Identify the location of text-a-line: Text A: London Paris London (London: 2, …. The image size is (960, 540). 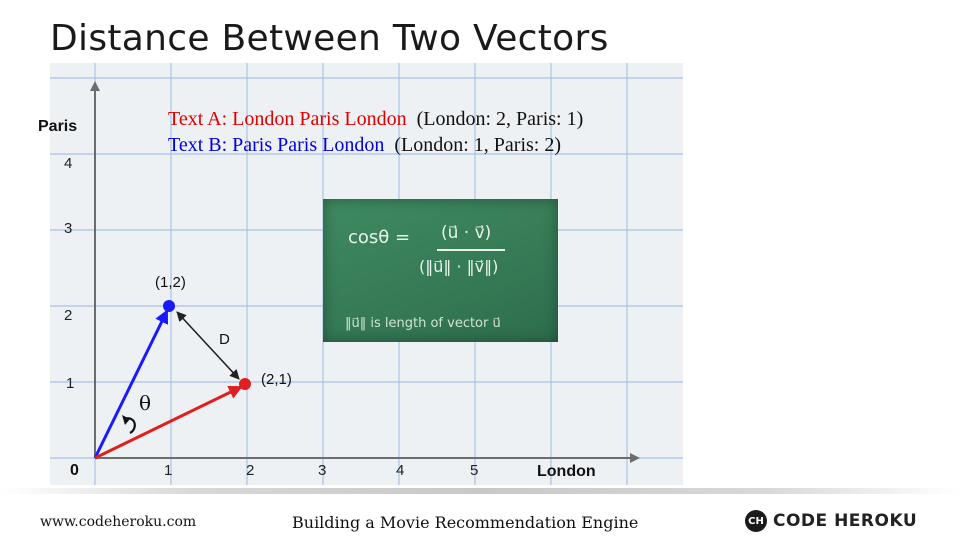
(375, 119).